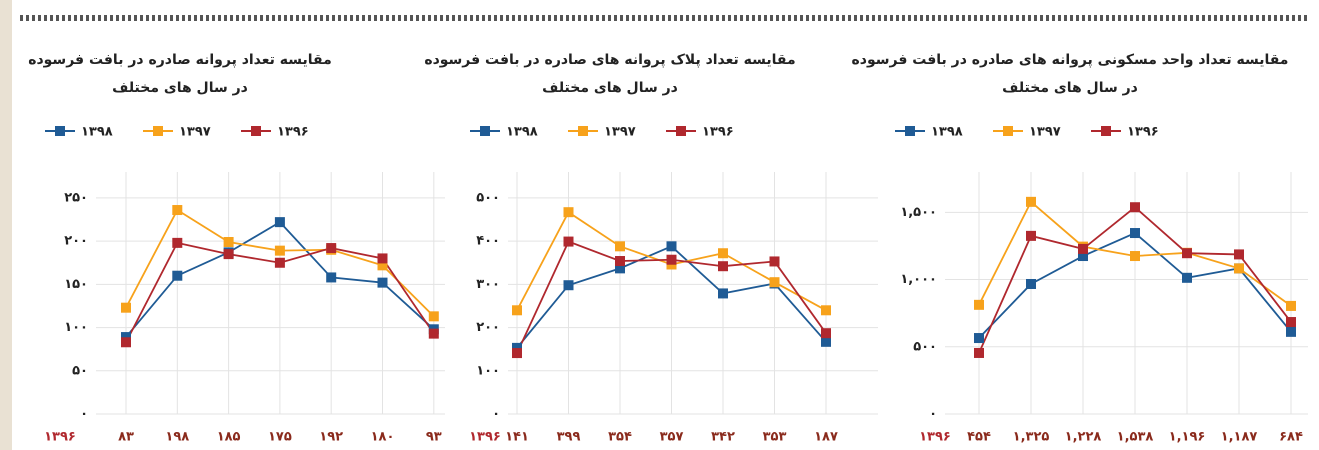 This screenshot has height=450, width=1319. Describe the element at coordinates (488, 241) in the screenshot. I see `y-tick-label: ۴۰۰` at that location.